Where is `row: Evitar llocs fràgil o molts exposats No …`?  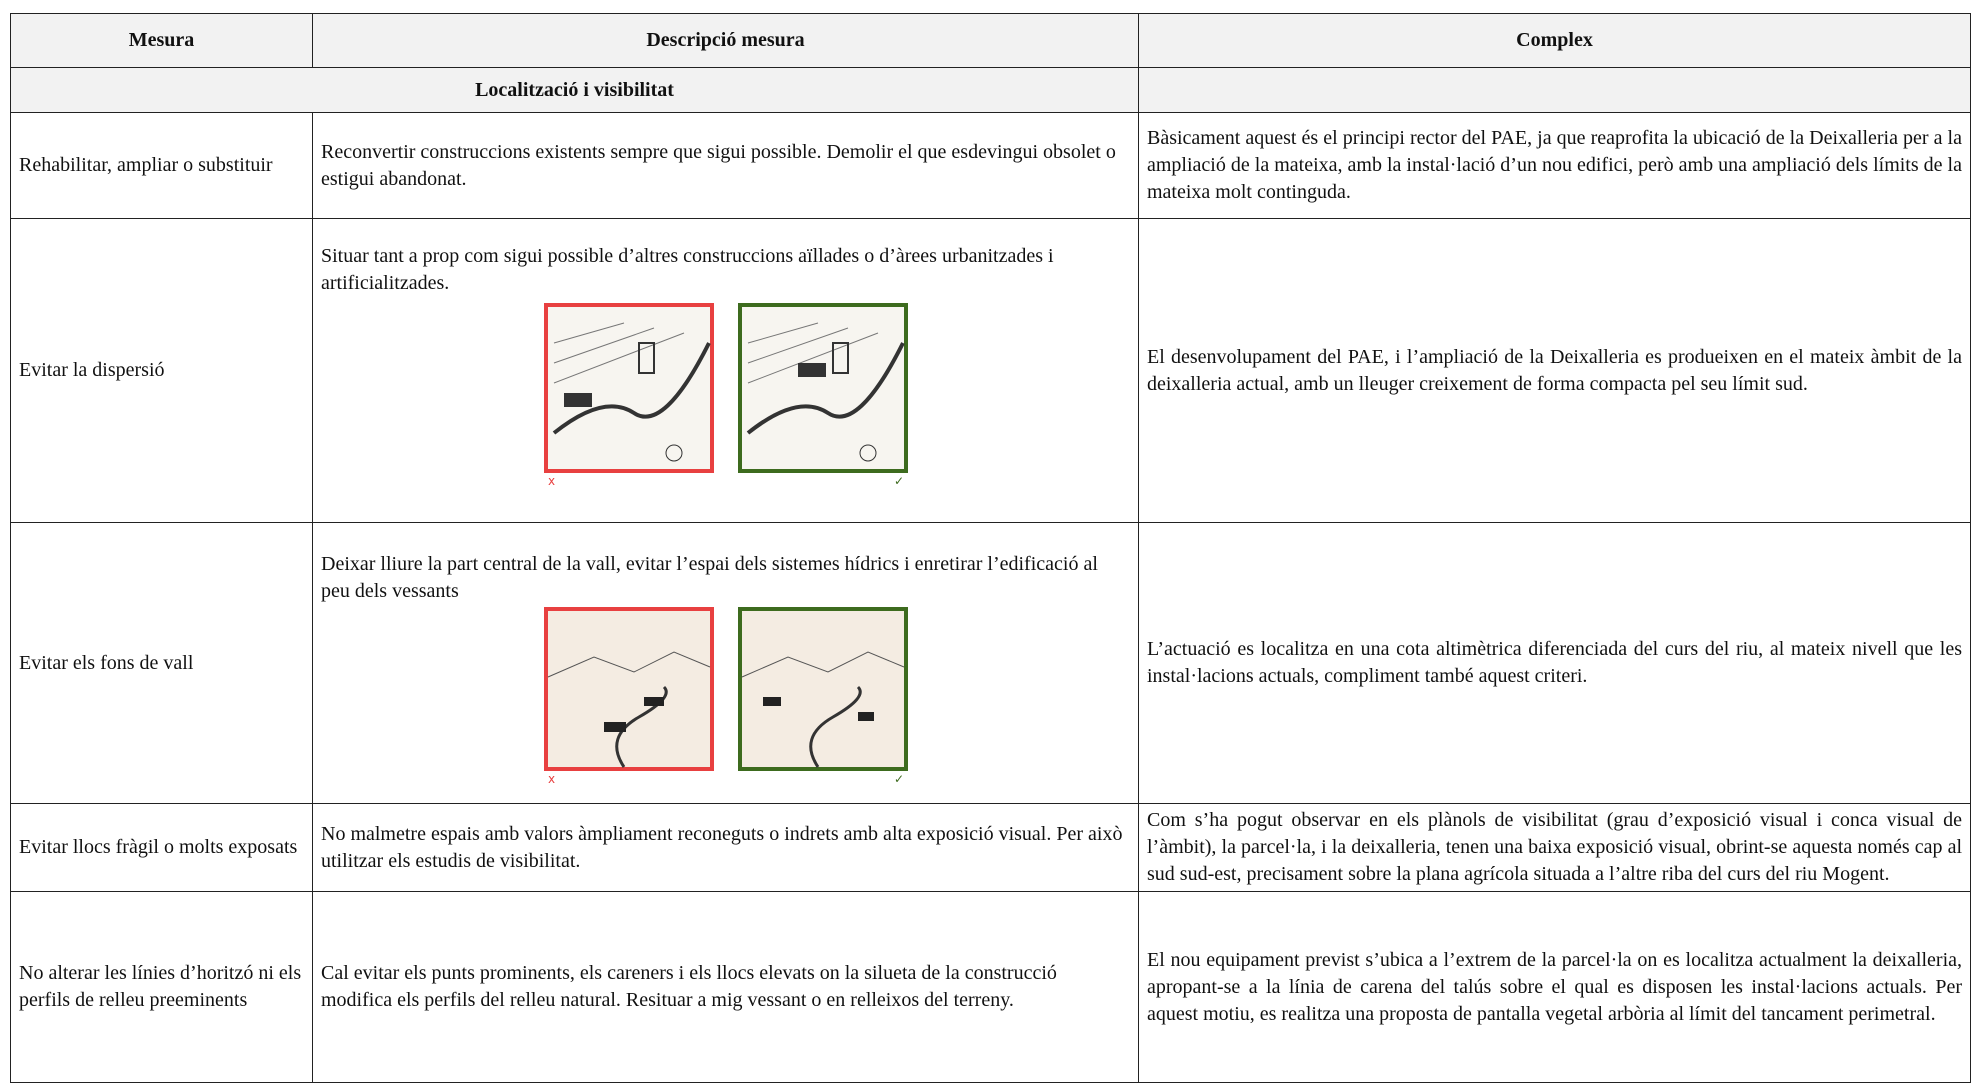
row: Evitar llocs fràgil o molts exposats No … is located at coordinates (990, 847).